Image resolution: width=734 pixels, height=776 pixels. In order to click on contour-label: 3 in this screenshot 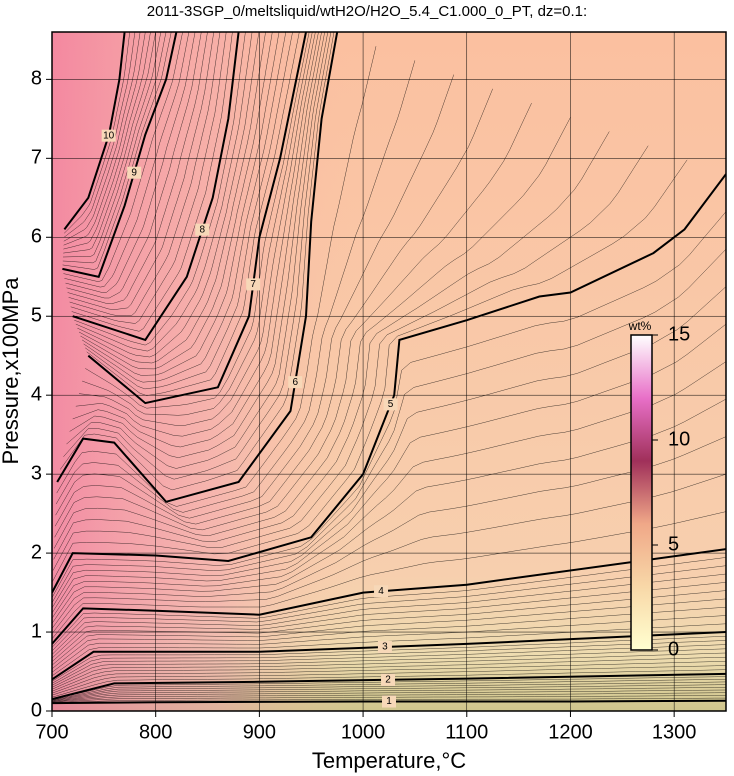, I will do `click(385, 647)`.